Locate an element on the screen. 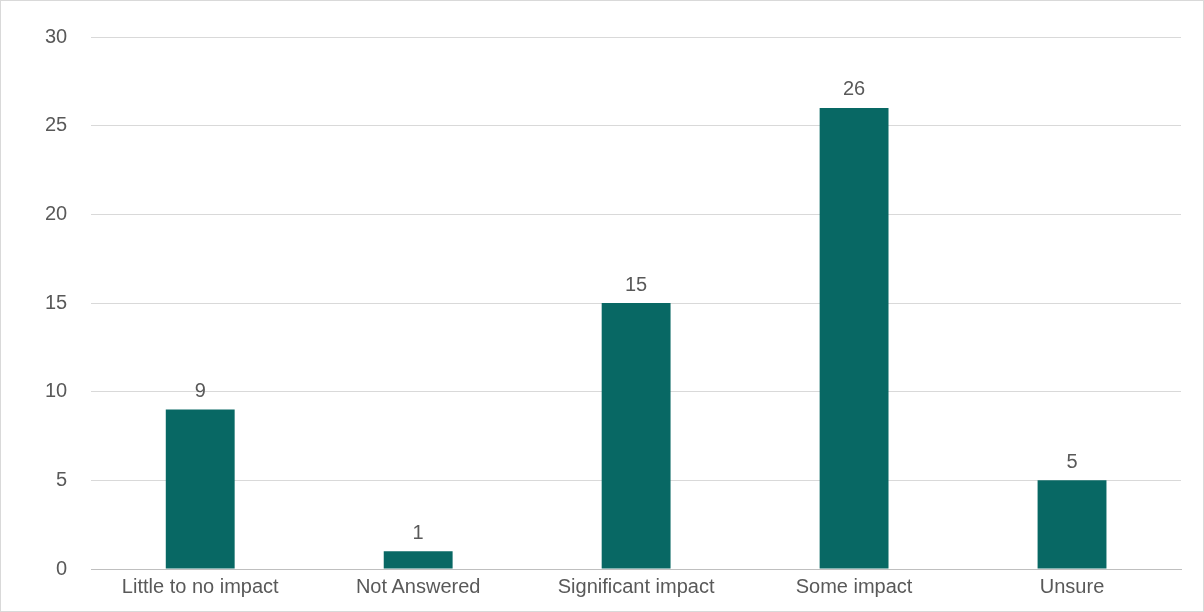 The image size is (1204, 612). y-tick-label: 5 is located at coordinates (62, 478).